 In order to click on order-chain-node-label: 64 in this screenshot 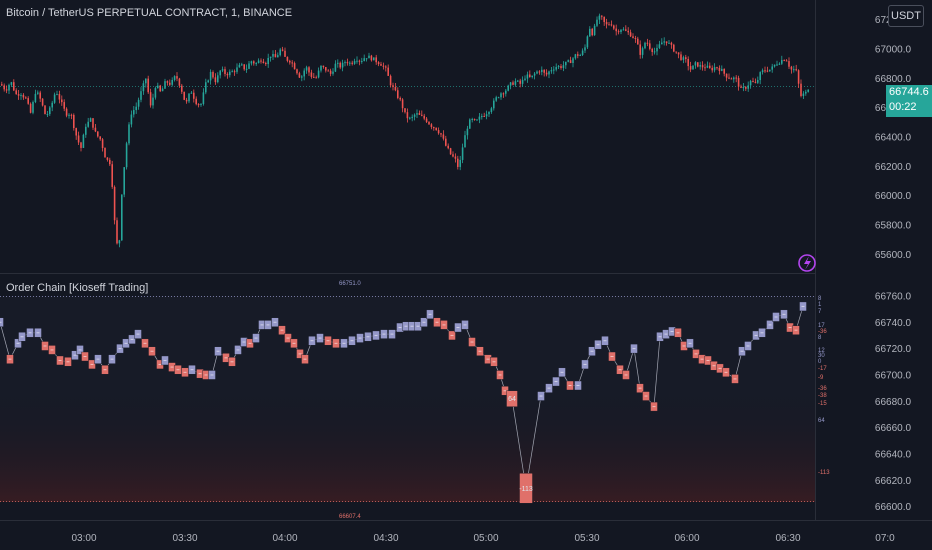, I will do `click(512, 399)`.